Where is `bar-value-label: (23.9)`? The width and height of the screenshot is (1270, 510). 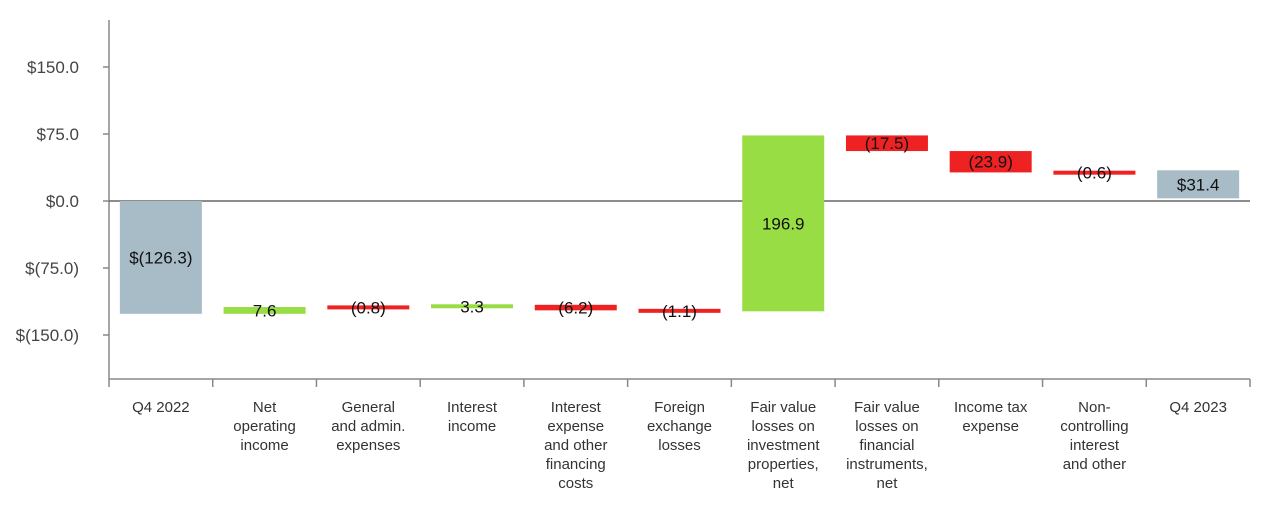 bar-value-label: (23.9) is located at coordinates (990, 162).